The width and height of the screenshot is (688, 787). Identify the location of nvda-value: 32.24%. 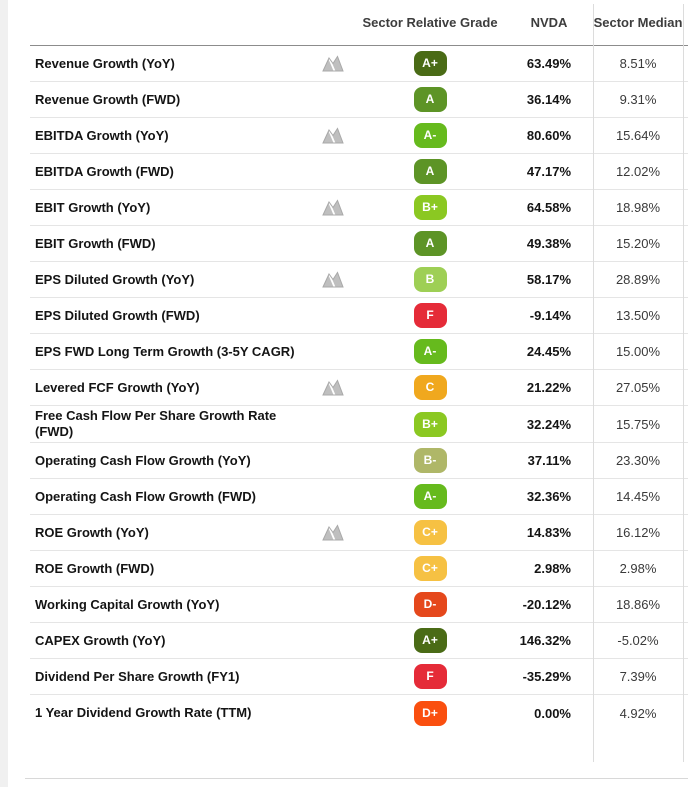
(548, 424).